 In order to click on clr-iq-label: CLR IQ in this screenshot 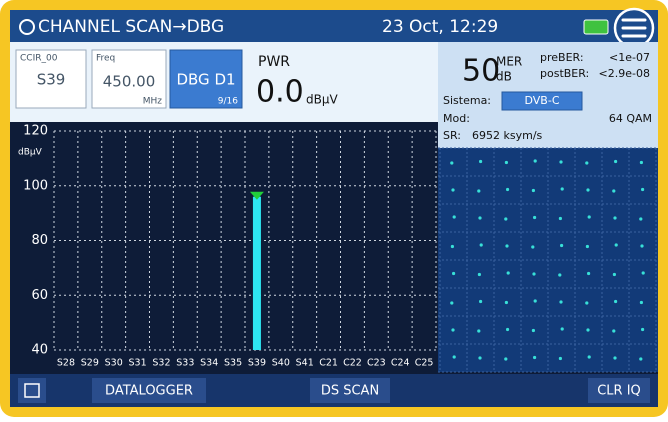, I will do `click(619, 391)`.